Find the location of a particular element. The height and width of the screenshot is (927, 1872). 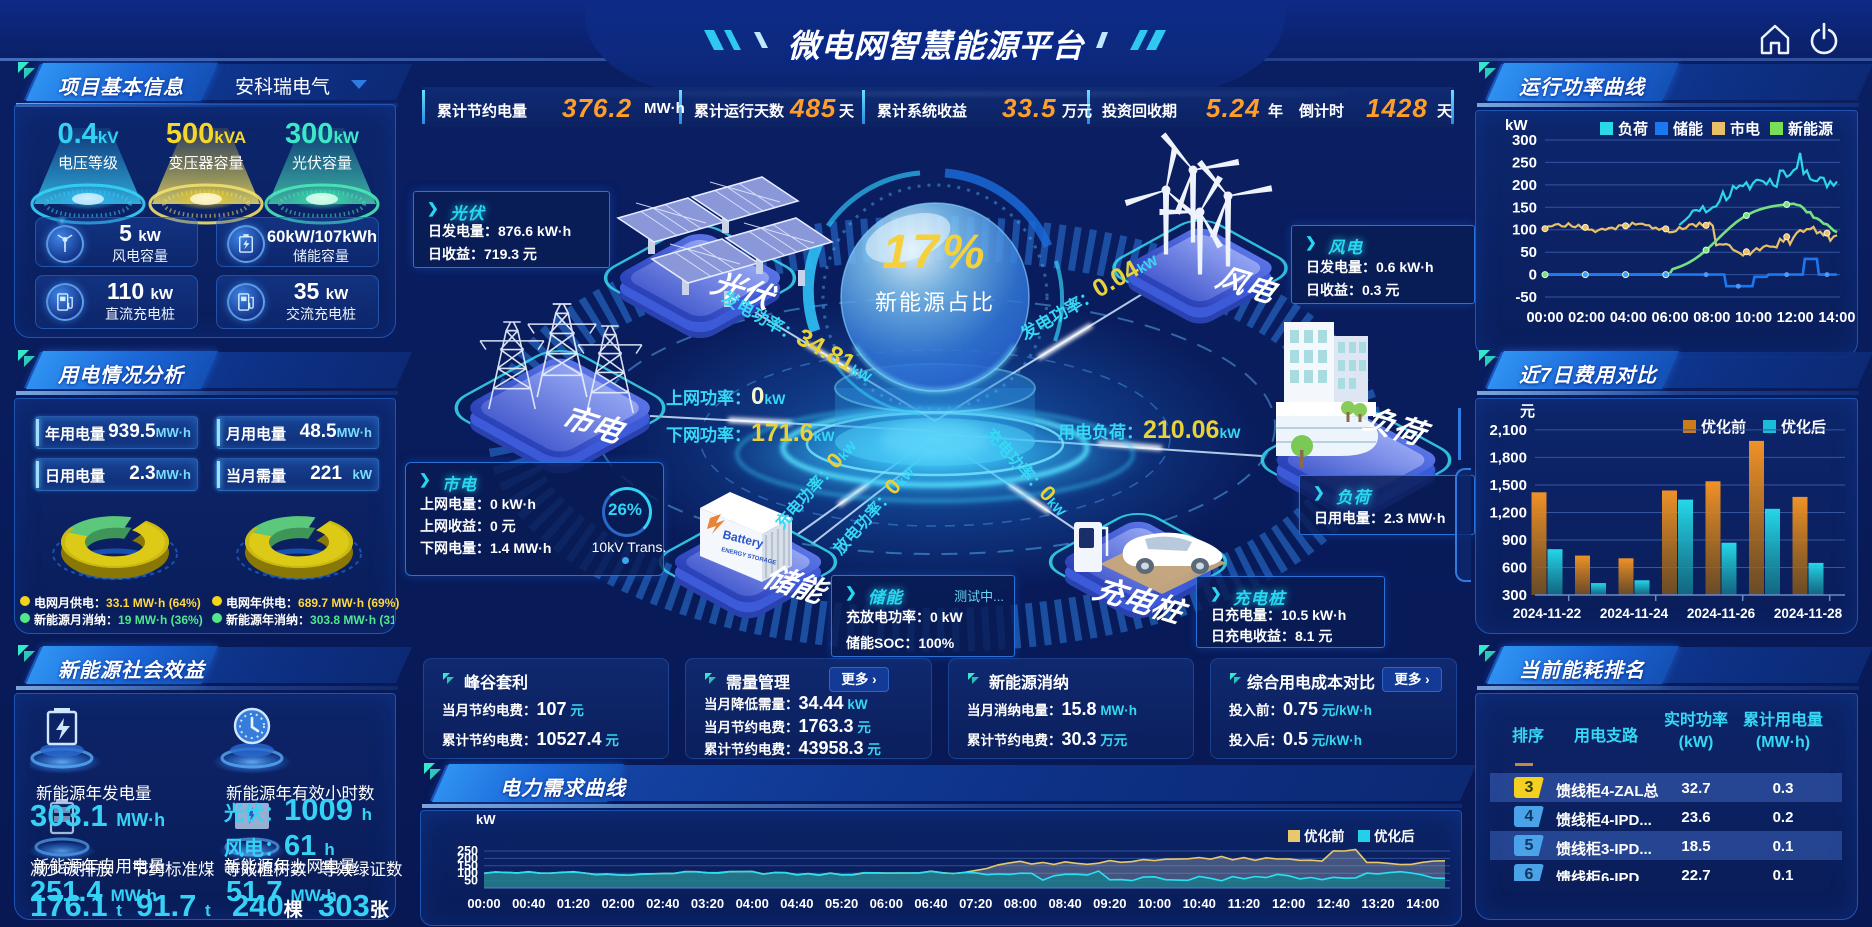

svg-text: 04:40 is located at coordinates (796, 903).